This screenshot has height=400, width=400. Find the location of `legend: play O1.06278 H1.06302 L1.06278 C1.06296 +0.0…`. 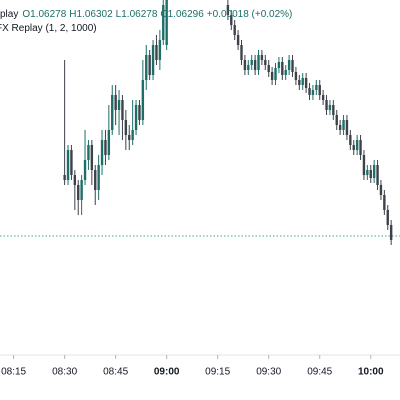

legend: play O1.06278 H1.06302 L1.06278 C1.06296 +0.0… is located at coordinates (147, 15).